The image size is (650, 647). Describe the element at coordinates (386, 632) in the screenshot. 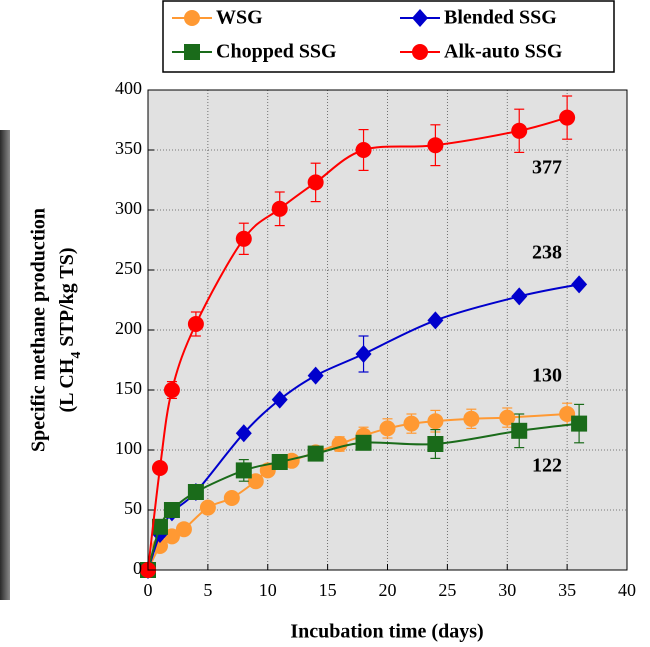

I see `x-axis-label: Incubation time (days)` at that location.